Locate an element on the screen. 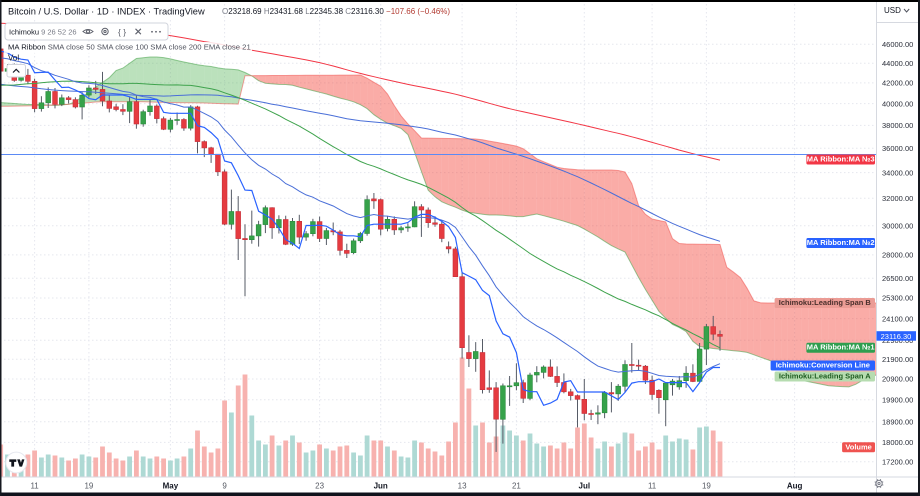  svg-text: 21900.00 is located at coordinates (897, 359).